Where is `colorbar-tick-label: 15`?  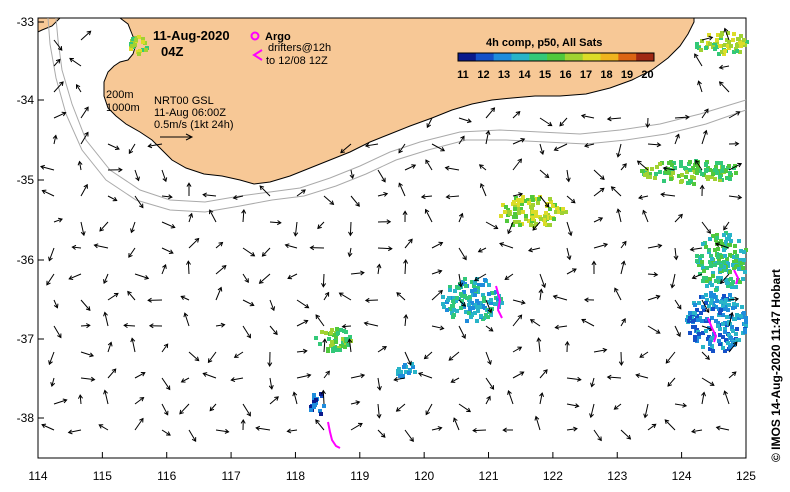
colorbar-tick-label: 15 is located at coordinates (545, 75).